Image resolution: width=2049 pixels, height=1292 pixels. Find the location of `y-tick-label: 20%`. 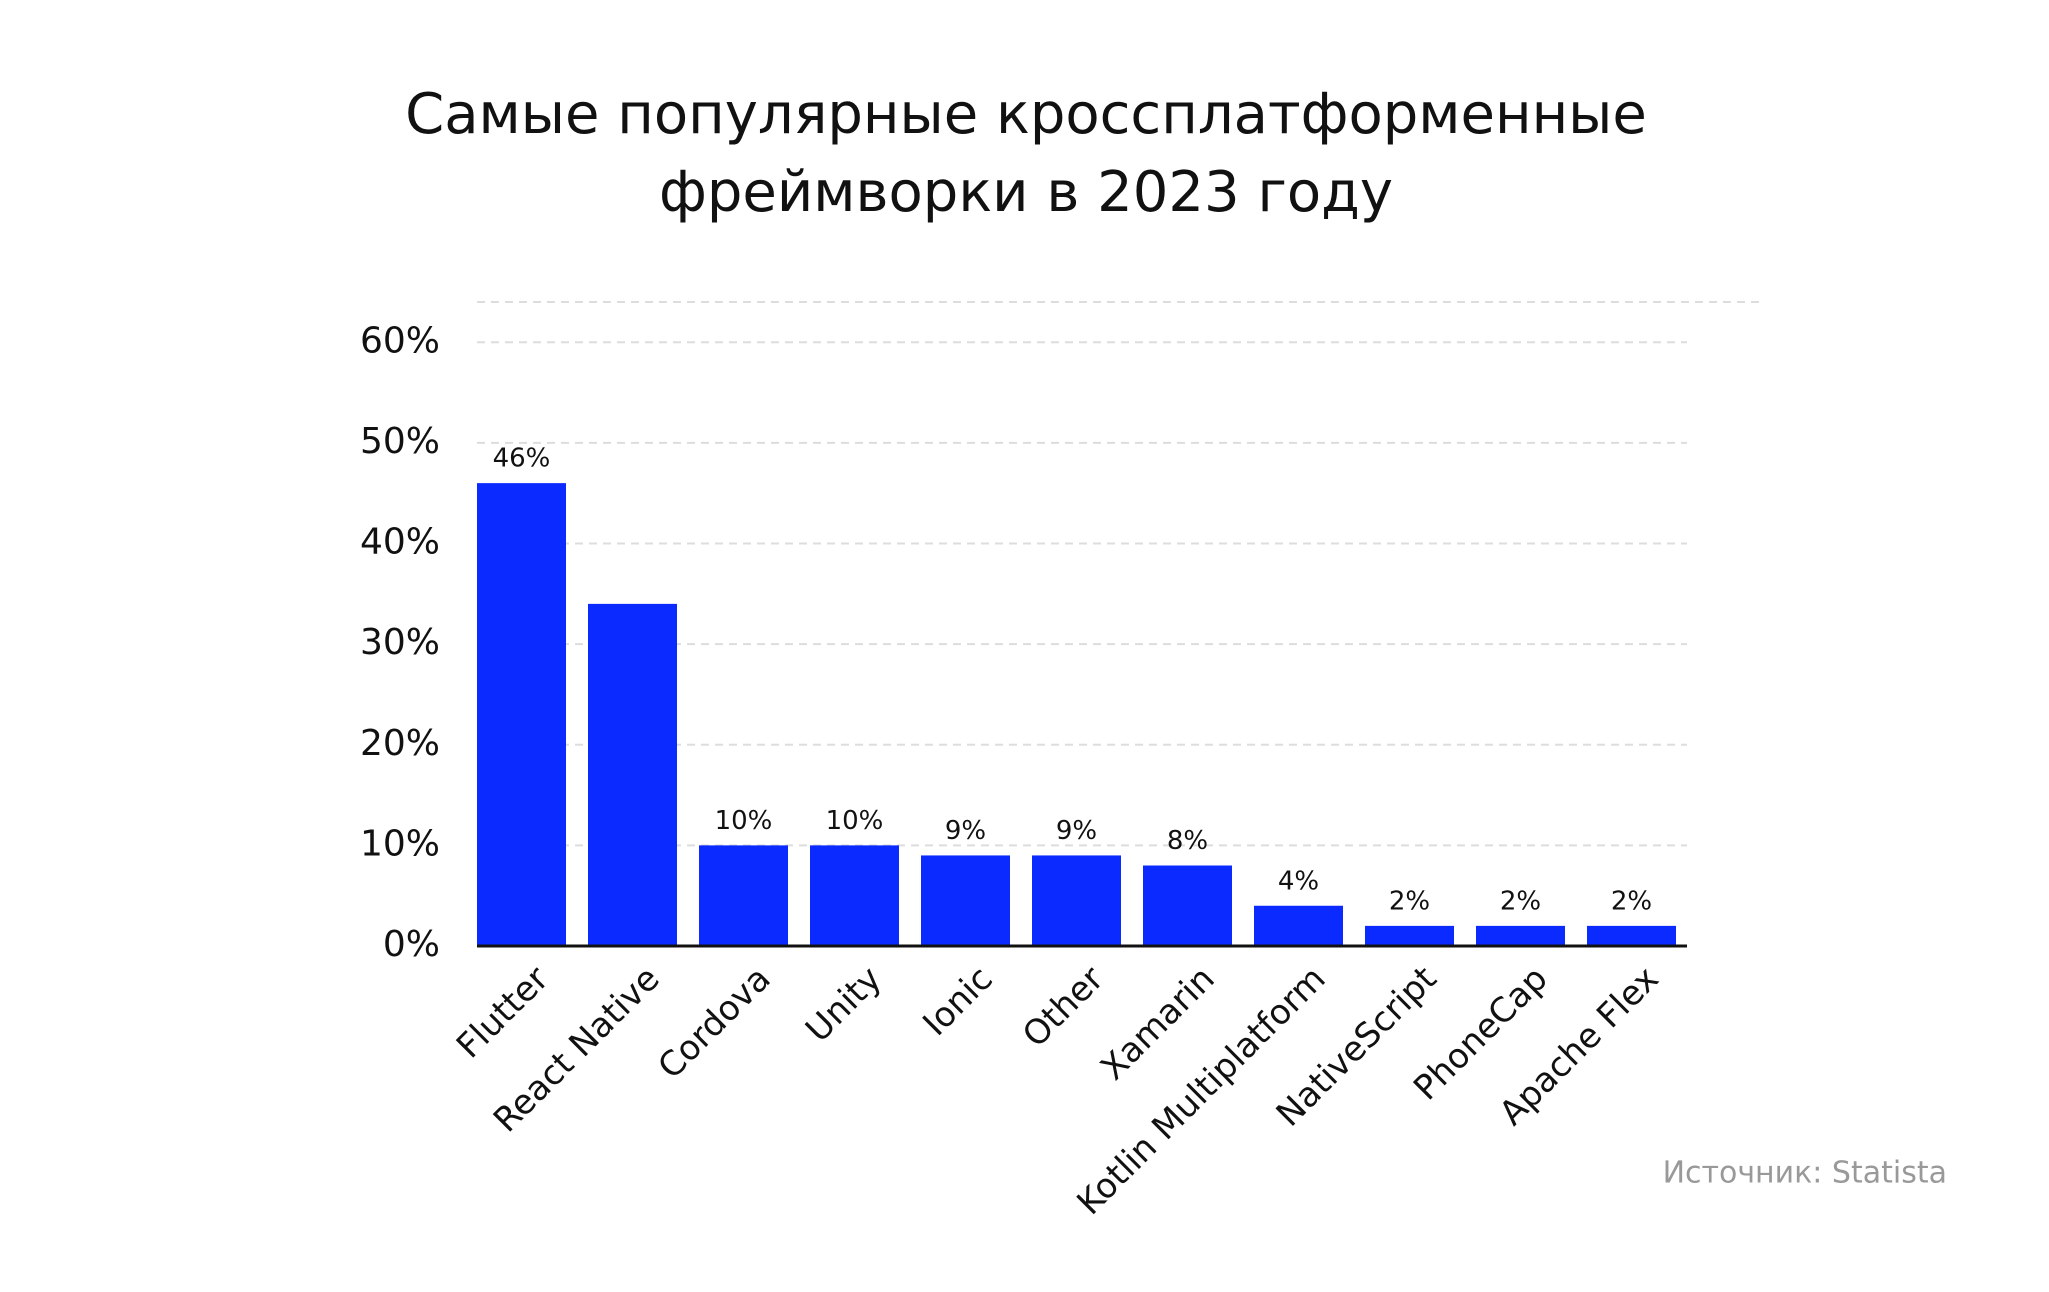

y-tick-label: 20% is located at coordinates (400, 743).